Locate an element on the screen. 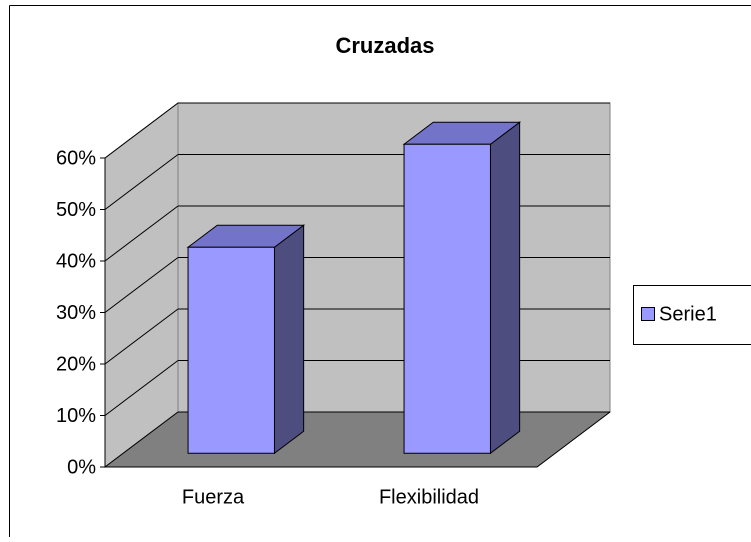 This screenshot has height=542, width=751. y-tick-label: 40% is located at coordinates (76, 261).